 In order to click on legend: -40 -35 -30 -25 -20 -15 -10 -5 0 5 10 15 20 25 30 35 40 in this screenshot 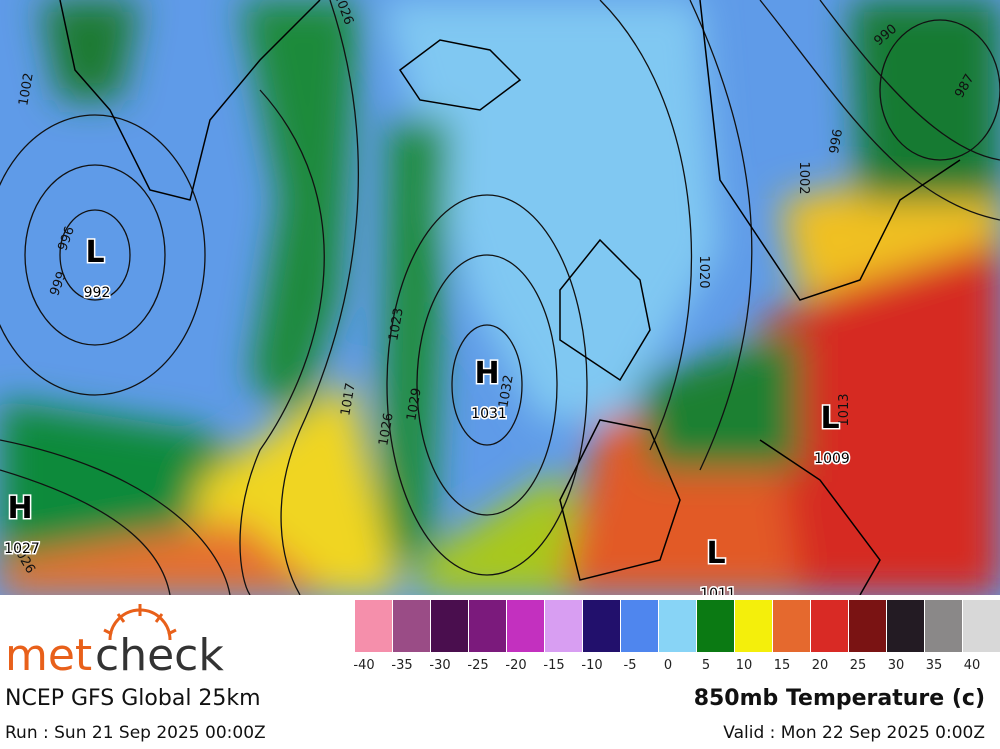, I will do `click(676, 636)`.